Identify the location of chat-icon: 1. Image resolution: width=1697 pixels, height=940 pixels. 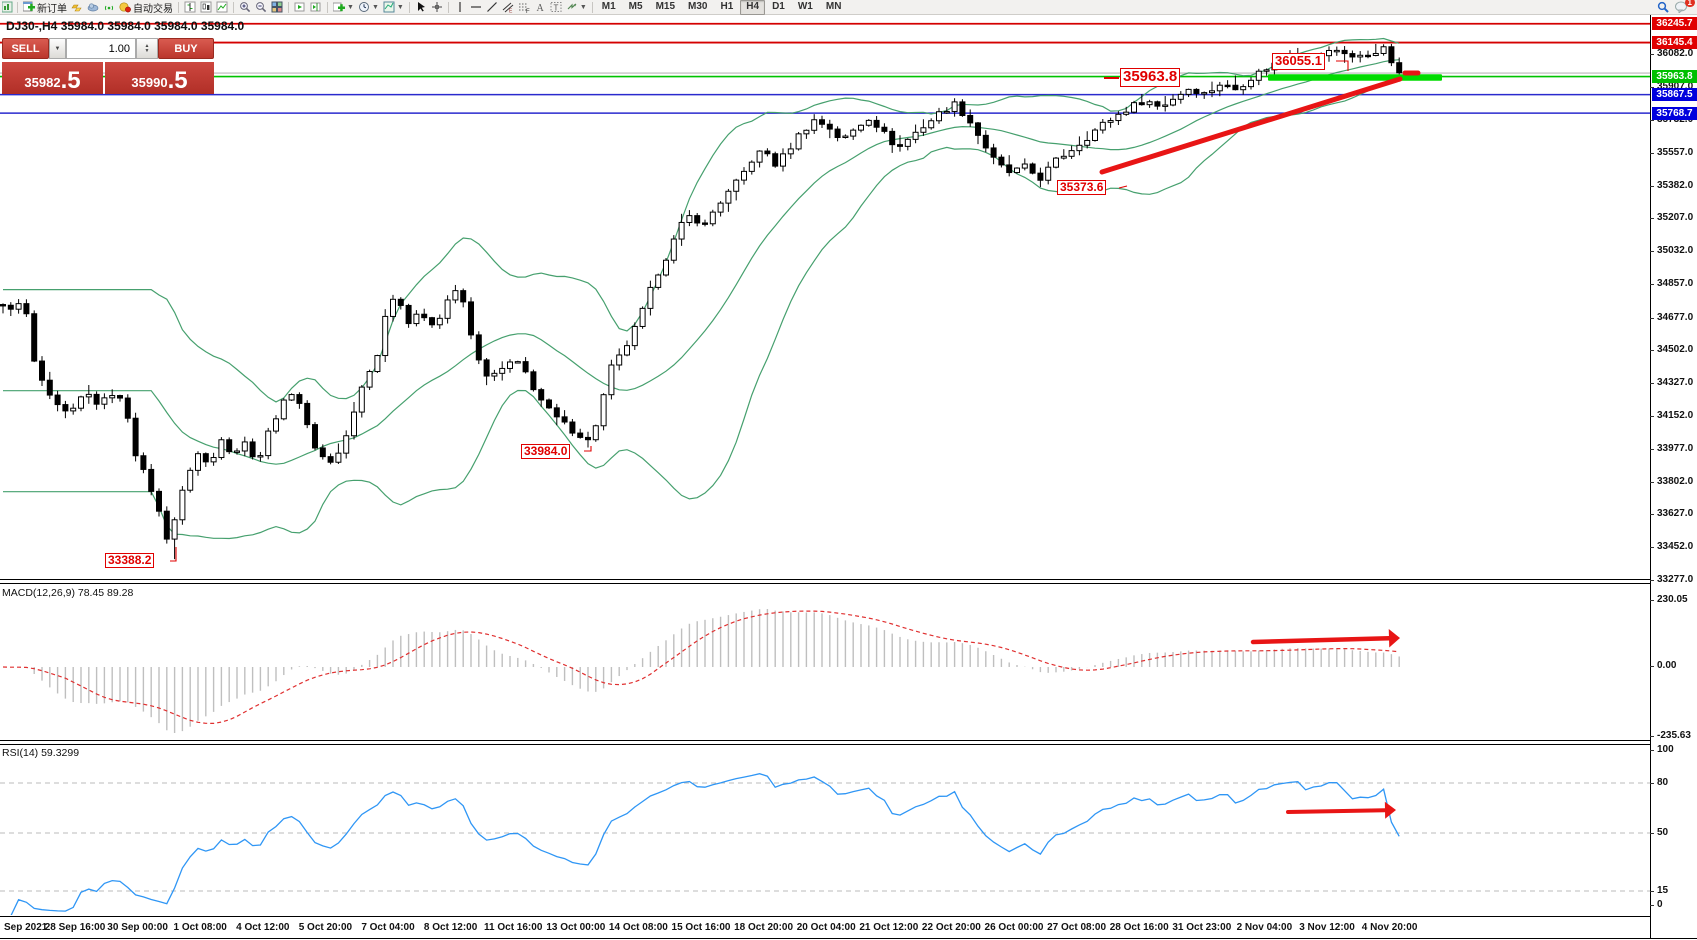
(1685, 7).